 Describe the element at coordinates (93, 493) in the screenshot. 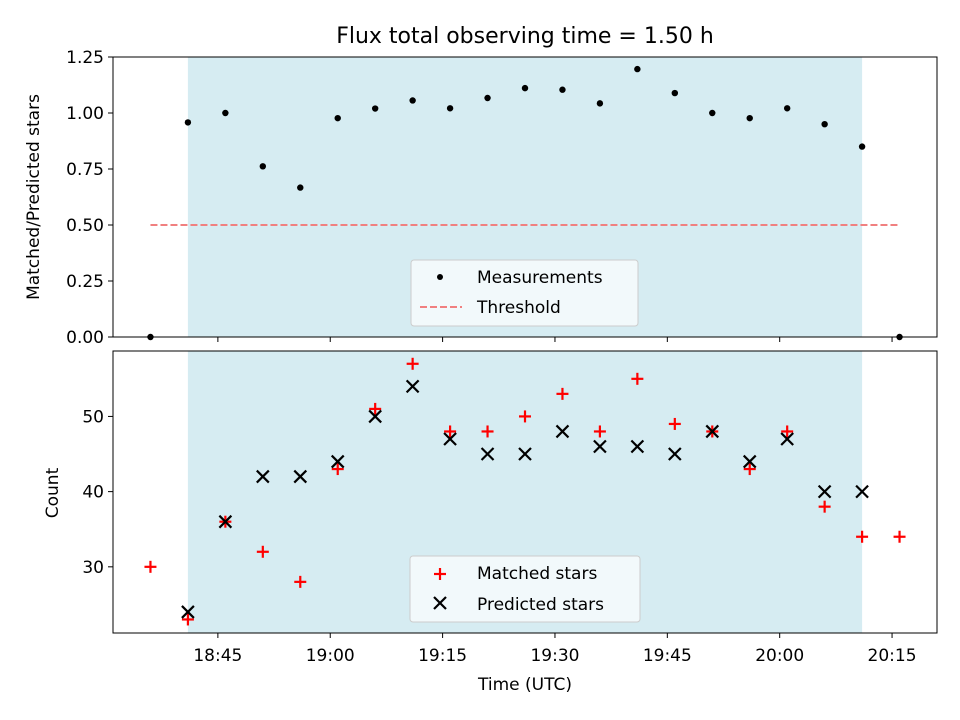

I see `bottom-y-tick-label: 40` at that location.